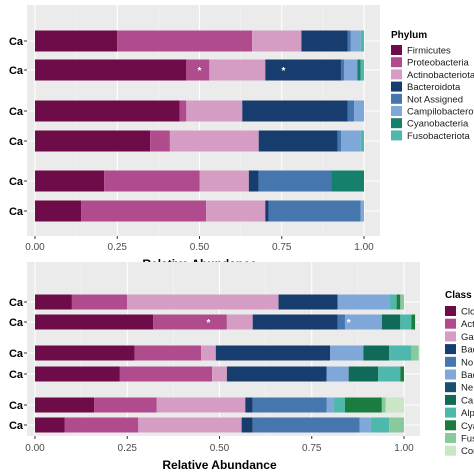 The width and height of the screenshot is (474, 474). Describe the element at coordinates (435, 99) in the screenshot. I see `legend-label: Not Assigned` at that location.